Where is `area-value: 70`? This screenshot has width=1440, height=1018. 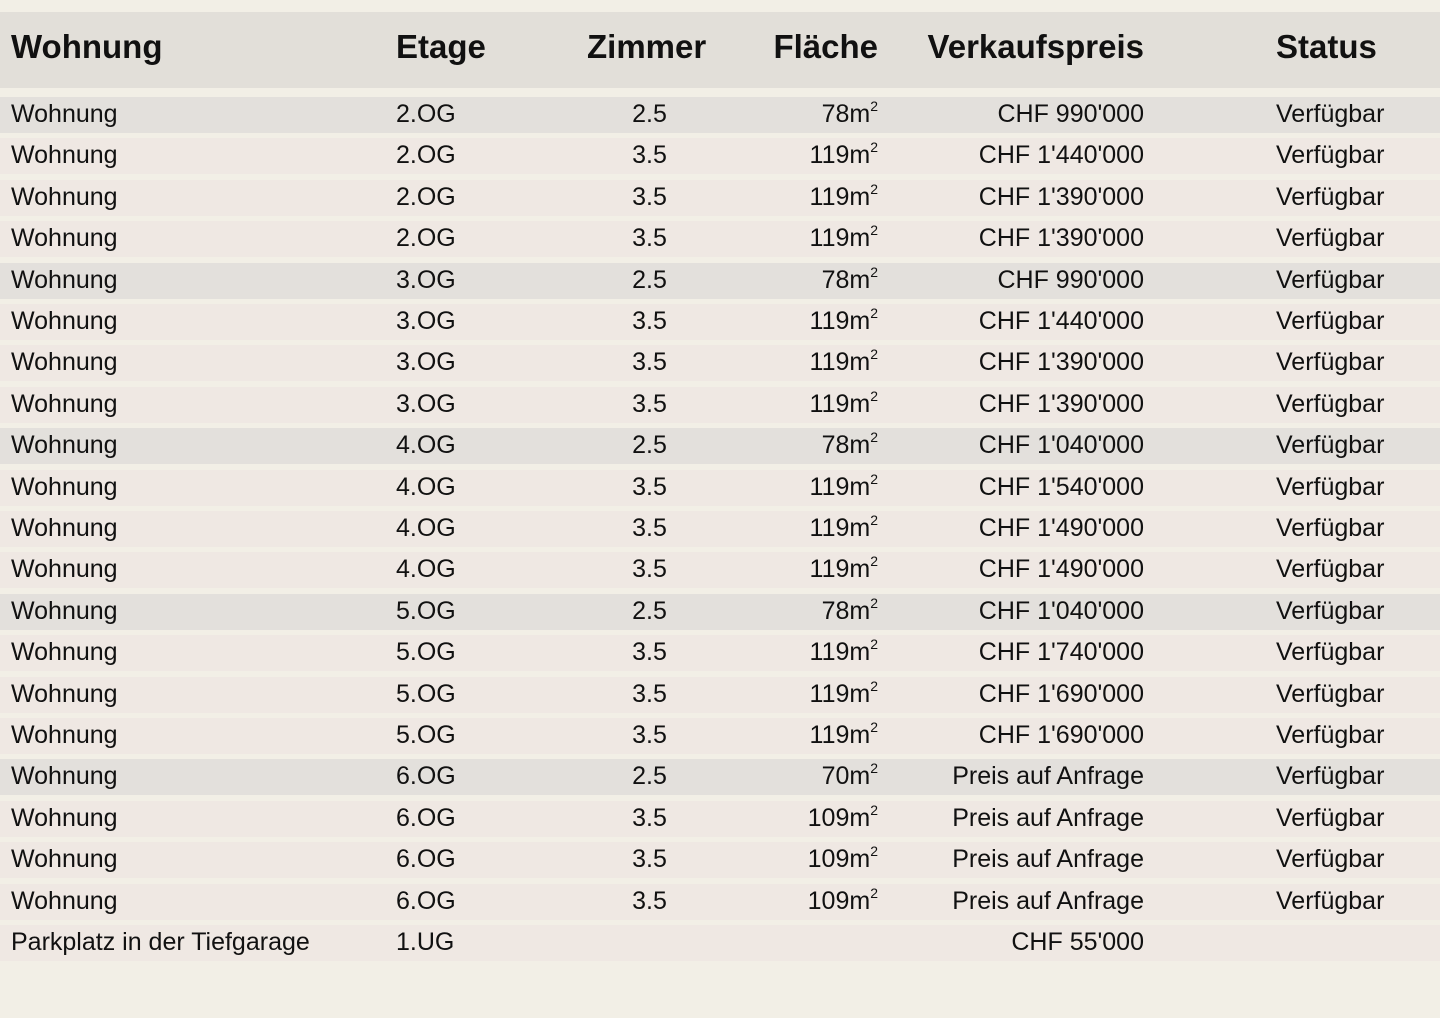
area-value: 70 is located at coordinates (835, 776).